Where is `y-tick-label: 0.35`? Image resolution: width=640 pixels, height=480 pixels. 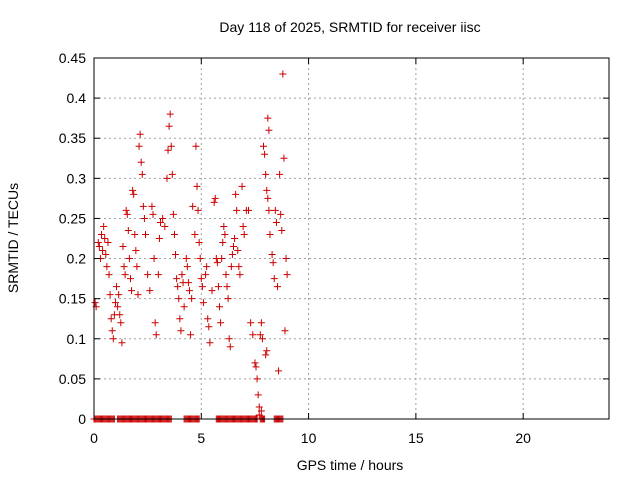 y-tick-label: 0.35 is located at coordinates (72, 138).